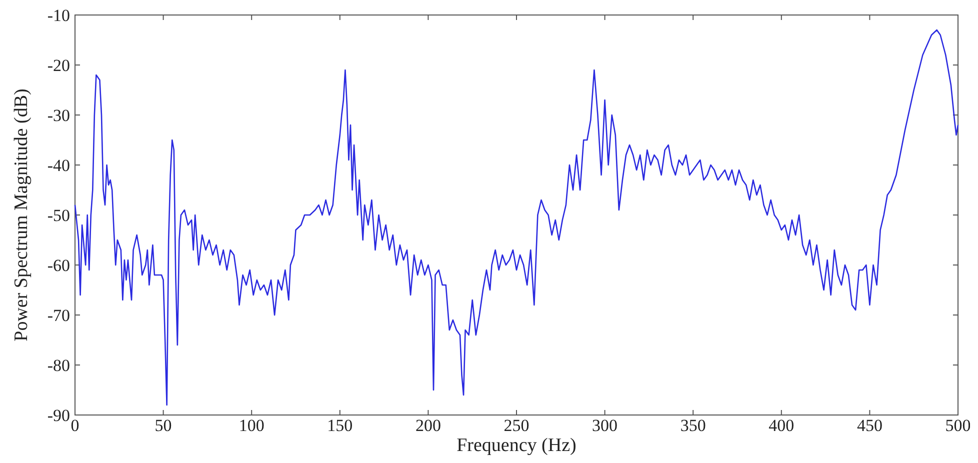 The width and height of the screenshot is (978, 463). I want to click on y-tick-label: -60, so click(58, 265).